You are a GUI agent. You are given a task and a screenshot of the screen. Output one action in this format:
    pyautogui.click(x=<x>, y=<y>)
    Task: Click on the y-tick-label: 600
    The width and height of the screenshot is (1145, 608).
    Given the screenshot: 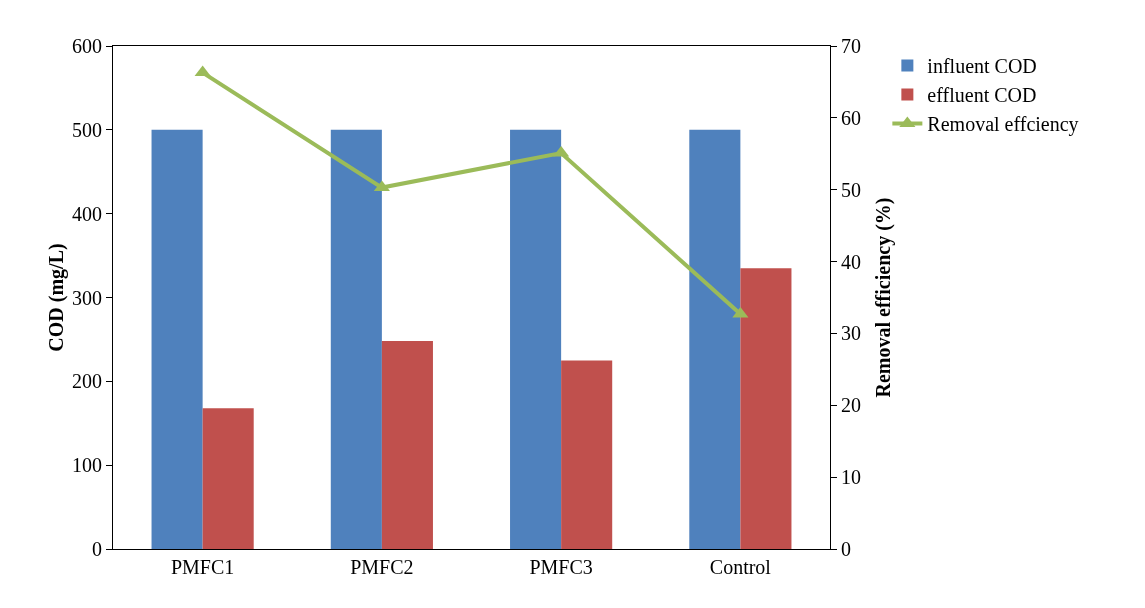 What is the action you would take?
    pyautogui.click(x=87, y=46)
    